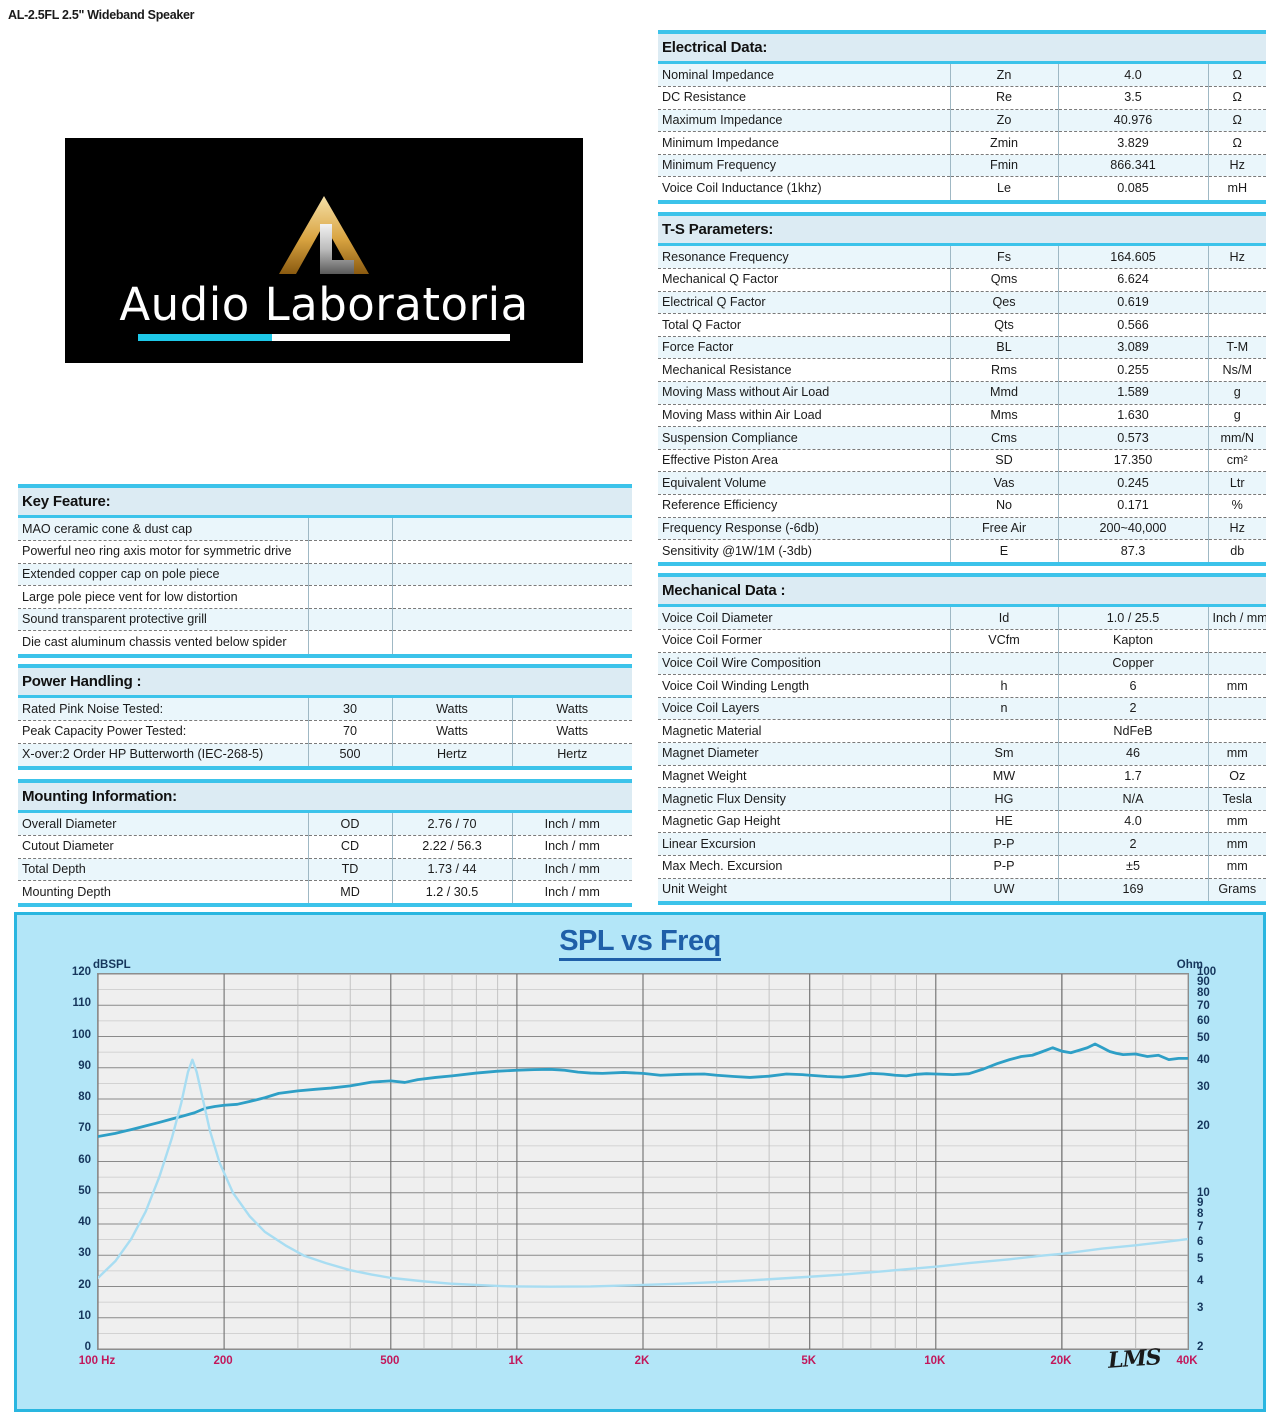 This screenshot has width=1280, height=1424. What do you see at coordinates (451, 732) in the screenshot?
I see `row-unit-primary: Watts` at bounding box center [451, 732].